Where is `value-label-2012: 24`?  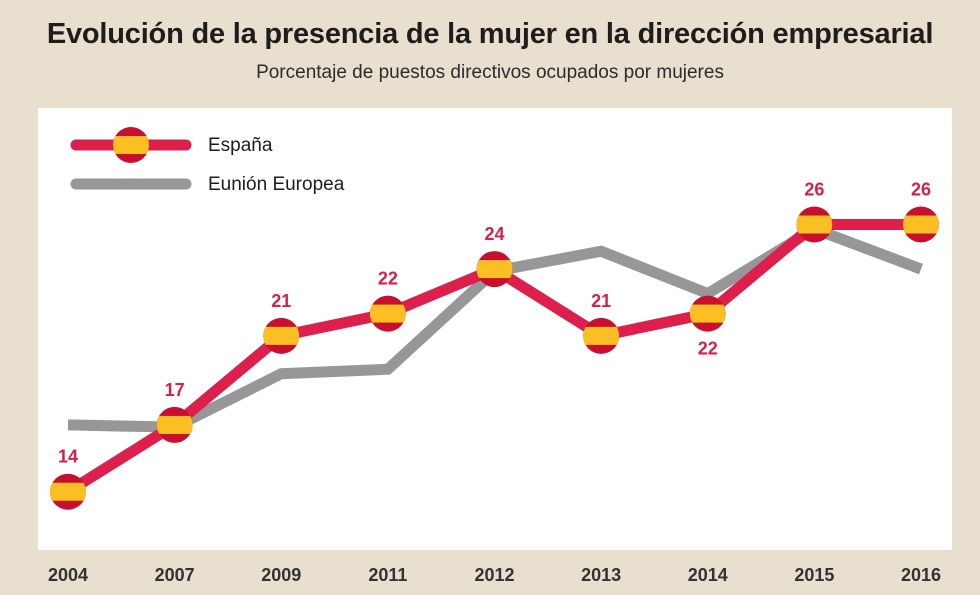 value-label-2012: 24 is located at coordinates (494, 234).